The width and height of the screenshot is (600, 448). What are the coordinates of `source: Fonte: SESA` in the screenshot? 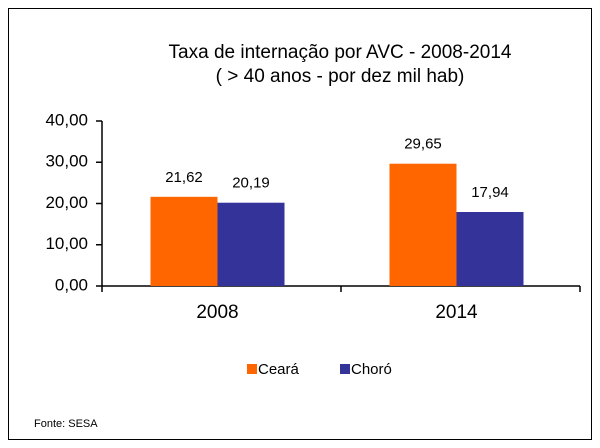 It's located at (66, 424).